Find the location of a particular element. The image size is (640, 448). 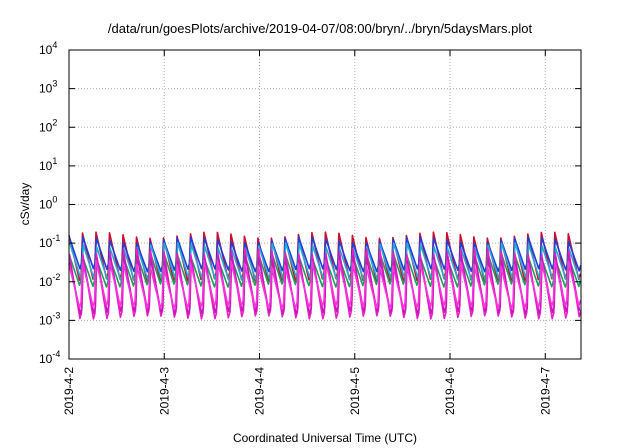

y-tick-exponent: -4 is located at coordinates (56, 354).